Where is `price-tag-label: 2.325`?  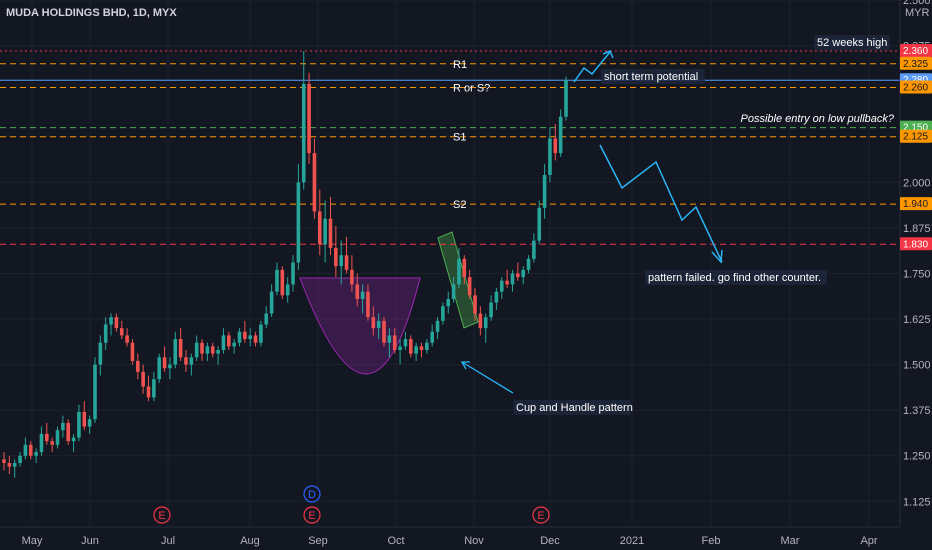 price-tag-label: 2.325 is located at coordinates (915, 64).